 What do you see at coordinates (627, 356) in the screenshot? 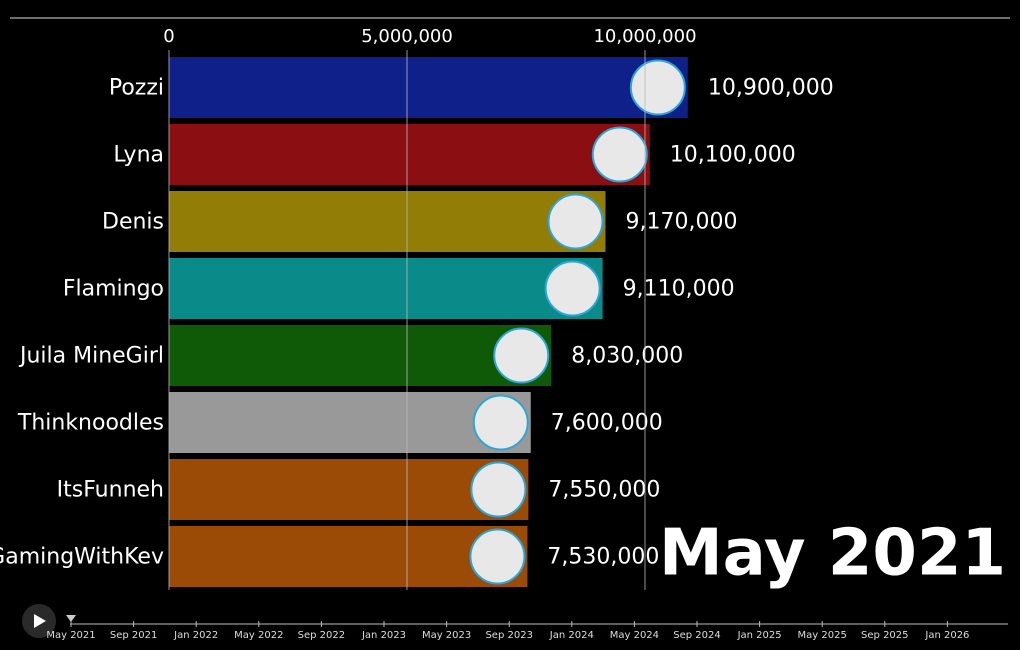
I see `value-label: 8,030,000` at bounding box center [627, 356].